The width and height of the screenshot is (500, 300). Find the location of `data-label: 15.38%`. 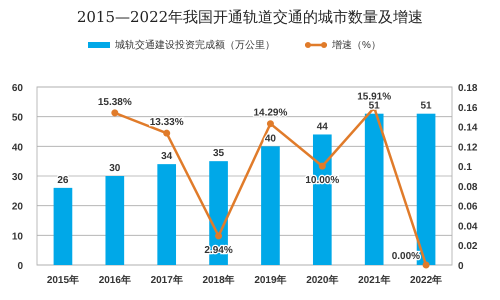

data-label: 15.38% is located at coordinates (115, 102).